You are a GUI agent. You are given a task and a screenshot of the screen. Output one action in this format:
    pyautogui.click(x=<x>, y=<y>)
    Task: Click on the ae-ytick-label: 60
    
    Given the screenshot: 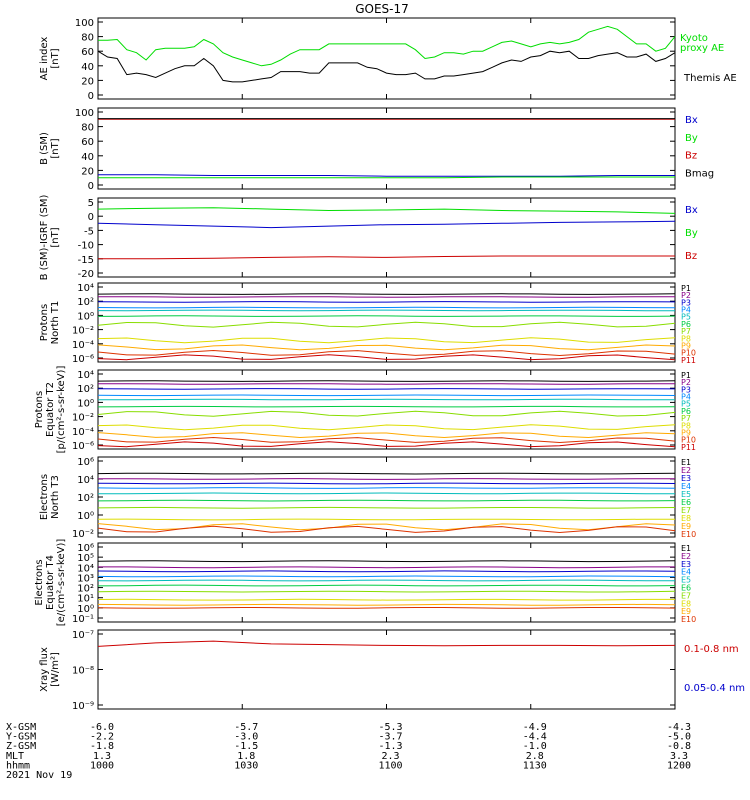 What is the action you would take?
    pyautogui.click(x=87, y=52)
    